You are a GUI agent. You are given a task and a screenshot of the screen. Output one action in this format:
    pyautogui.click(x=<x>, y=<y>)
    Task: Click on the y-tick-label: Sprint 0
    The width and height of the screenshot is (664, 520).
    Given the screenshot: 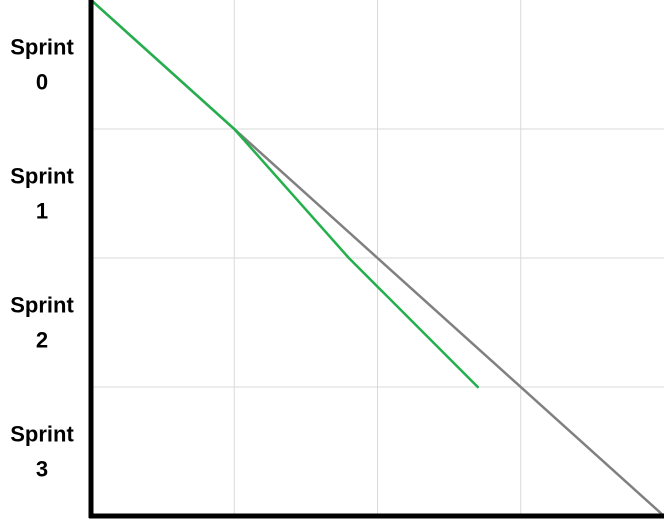 What is the action you would take?
    pyautogui.click(x=42, y=65)
    